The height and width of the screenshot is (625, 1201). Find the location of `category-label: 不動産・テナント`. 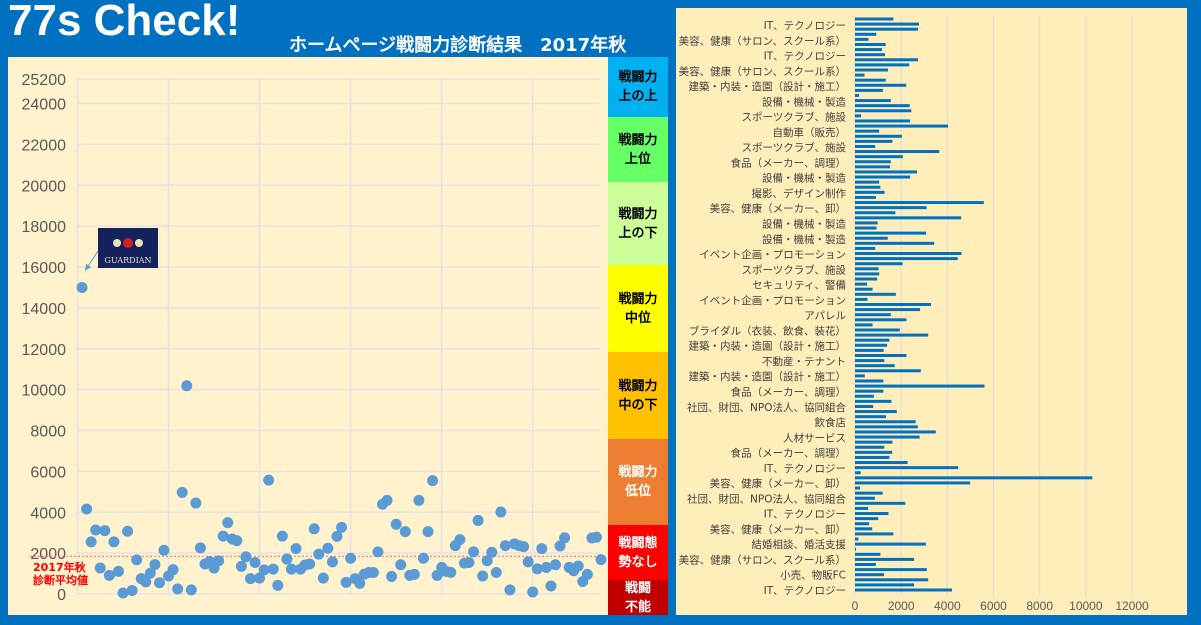

category-label: 不動産・テナント is located at coordinates (804, 361).